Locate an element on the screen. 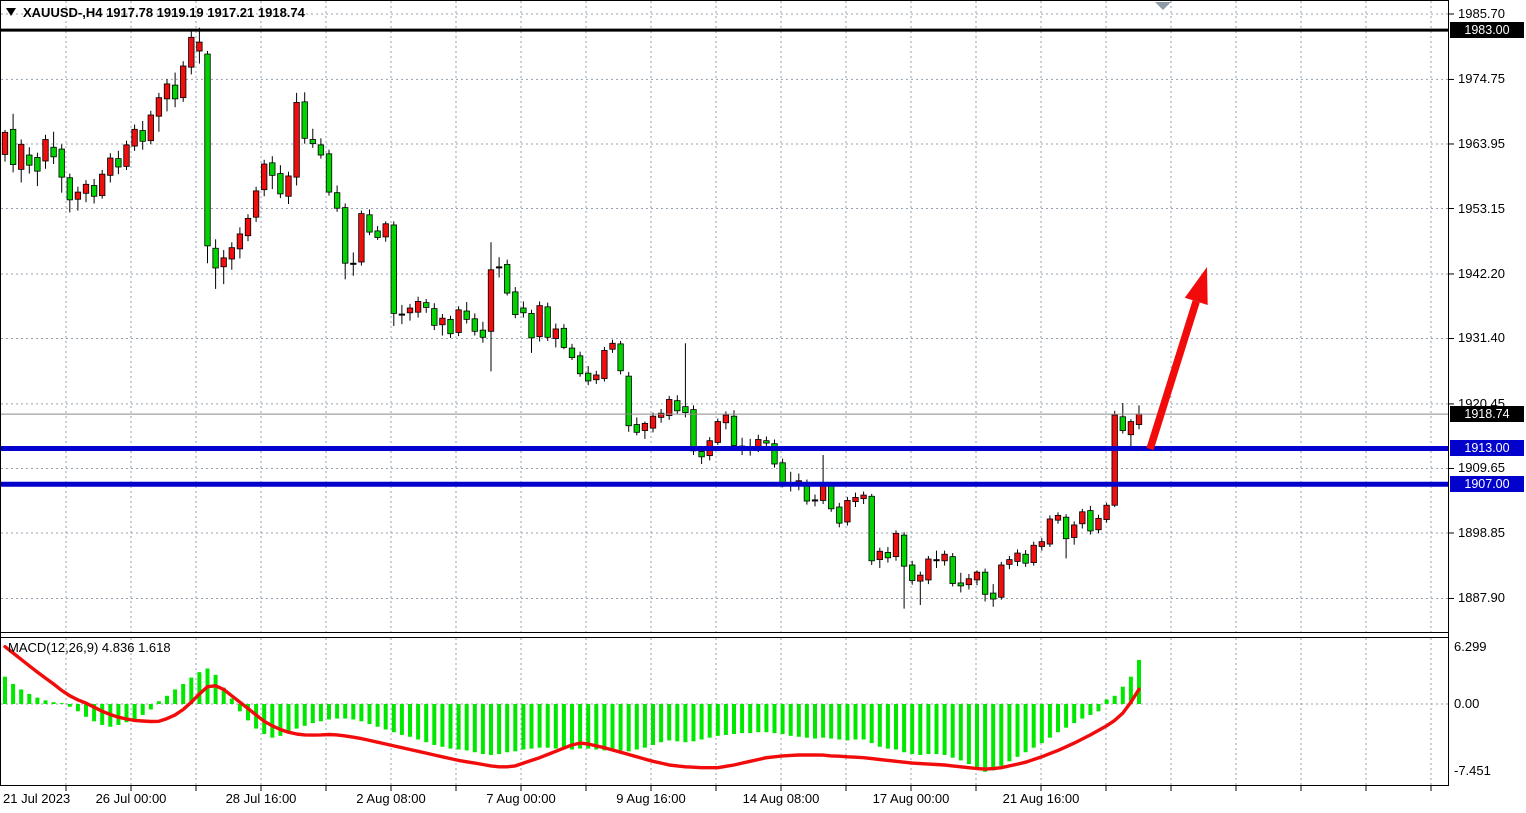  price-axis-label: 1887.90 is located at coordinates (1481, 598).